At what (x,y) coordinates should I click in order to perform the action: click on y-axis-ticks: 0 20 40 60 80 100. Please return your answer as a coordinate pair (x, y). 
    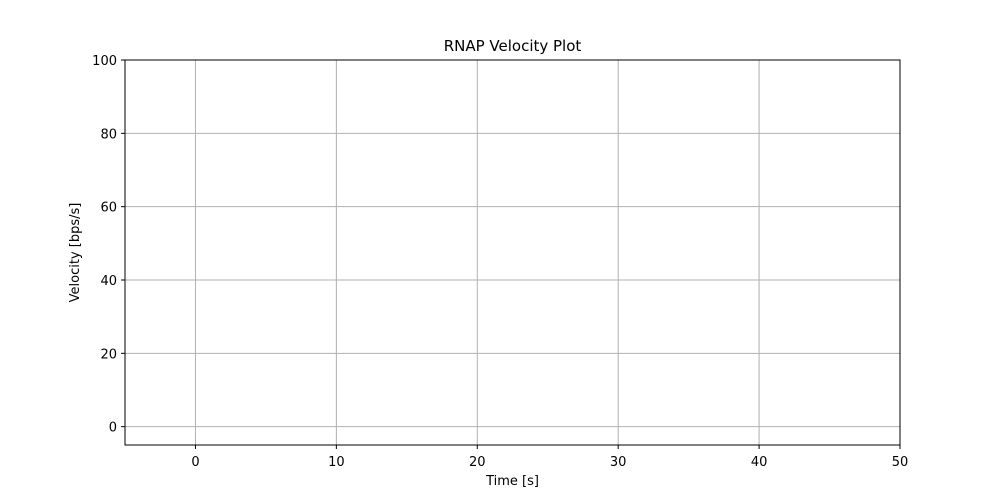
    Looking at the image, I should click on (108, 245).